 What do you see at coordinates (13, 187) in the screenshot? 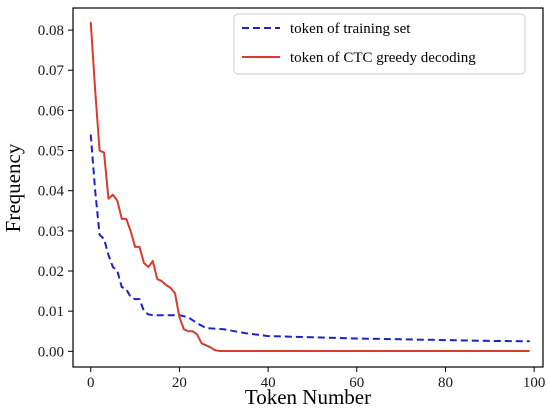
I see `y-axis-label: Frequency` at bounding box center [13, 187].